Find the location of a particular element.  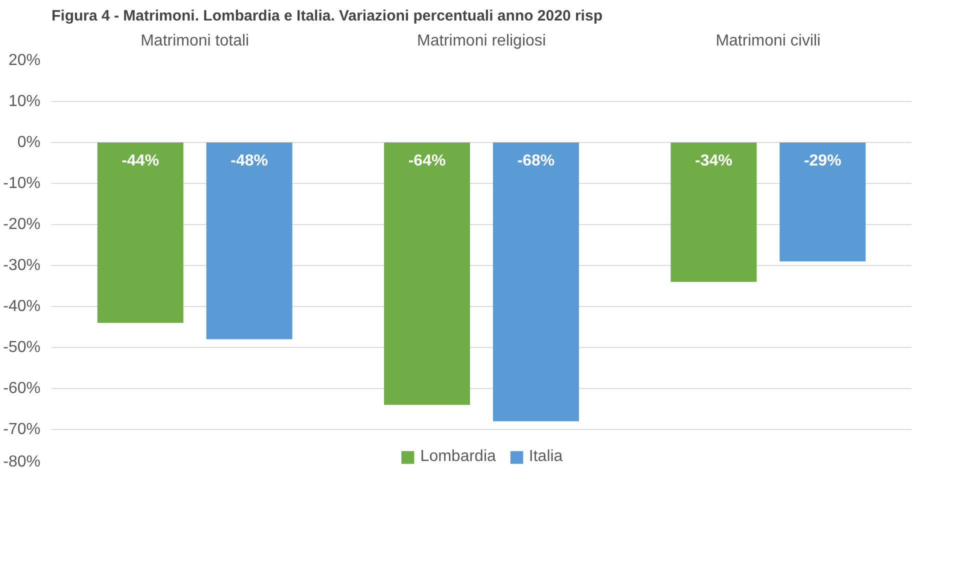

y-tick-label: -70% is located at coordinates (22, 429).